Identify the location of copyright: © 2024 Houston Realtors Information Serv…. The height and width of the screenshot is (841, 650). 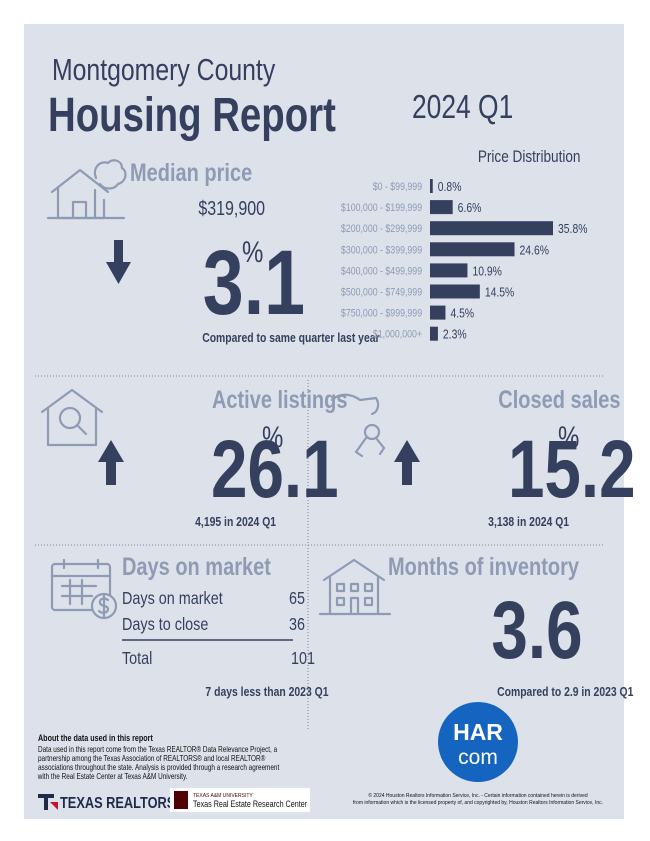
(478, 799).